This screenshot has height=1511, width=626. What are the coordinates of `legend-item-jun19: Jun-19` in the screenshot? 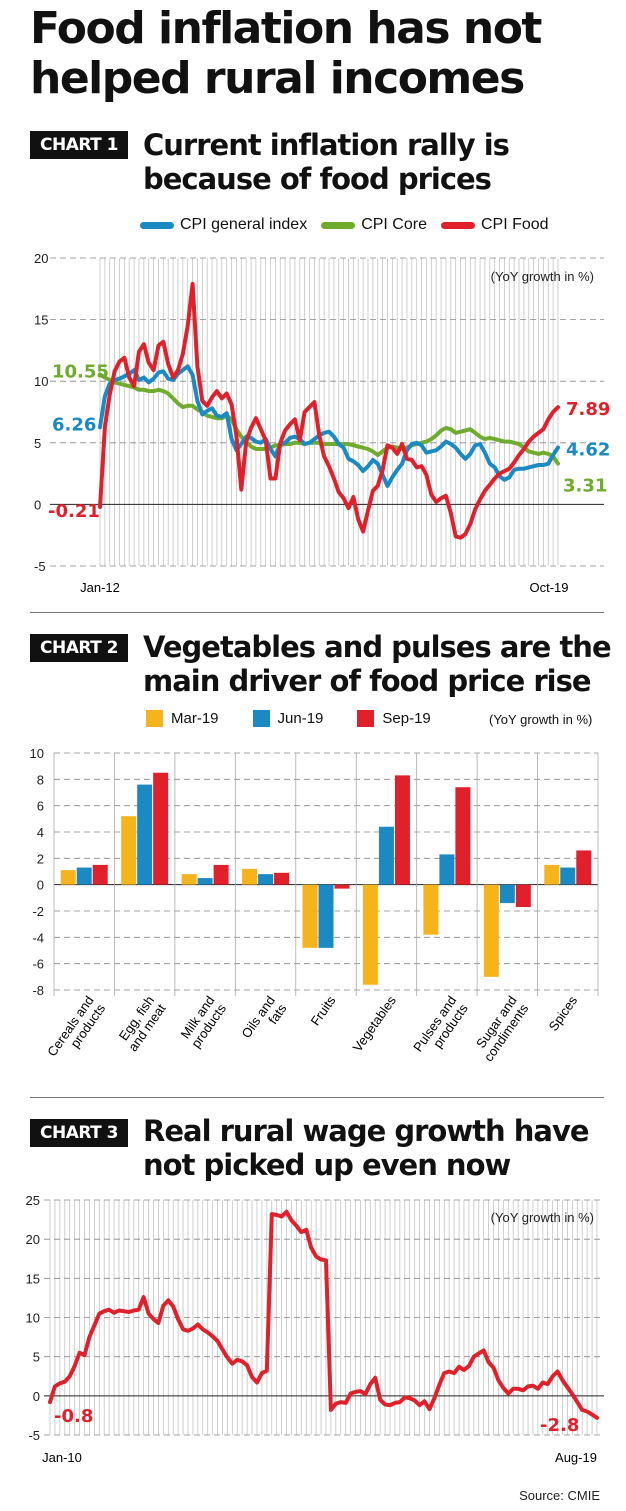 It's located at (288, 718).